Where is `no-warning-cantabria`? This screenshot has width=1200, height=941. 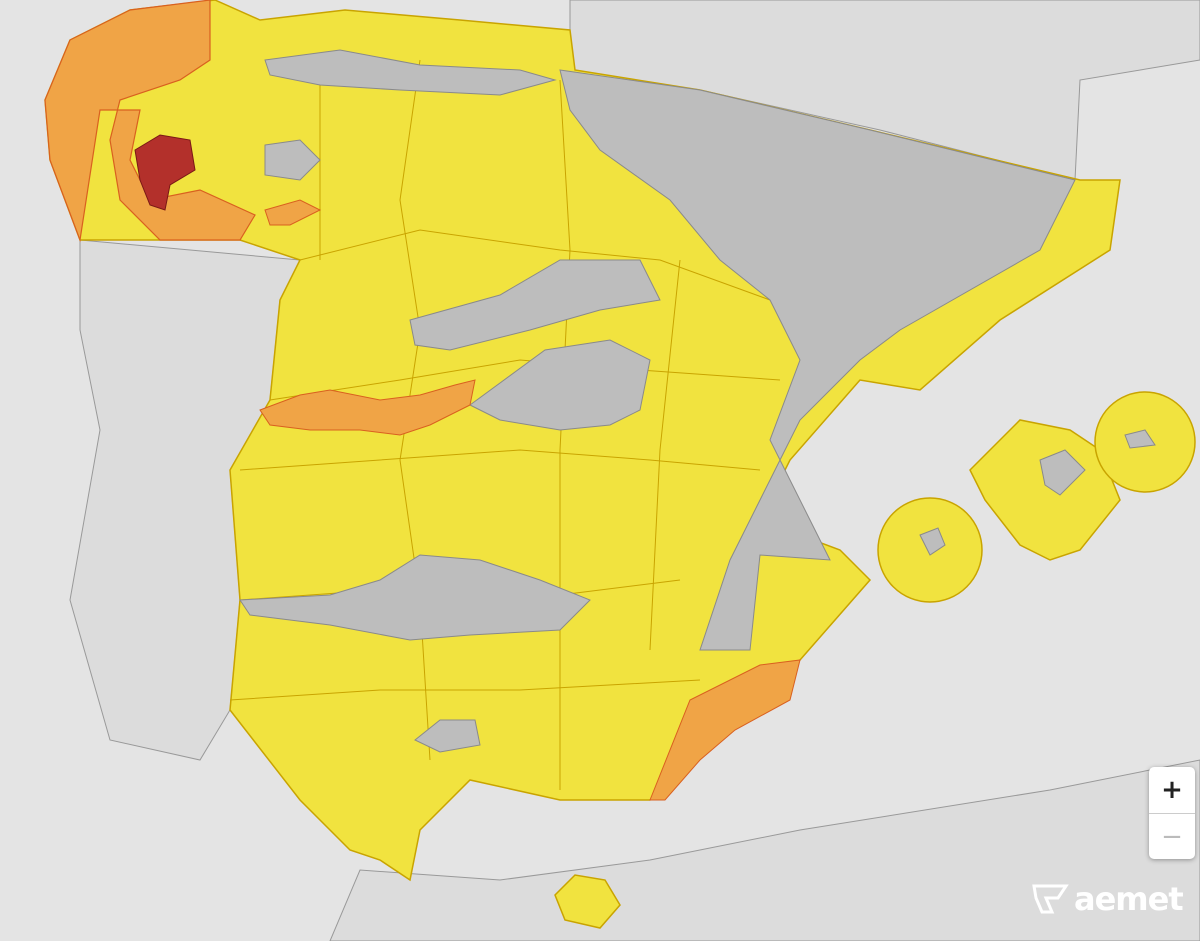 no-warning-cantabria is located at coordinates (410, 72).